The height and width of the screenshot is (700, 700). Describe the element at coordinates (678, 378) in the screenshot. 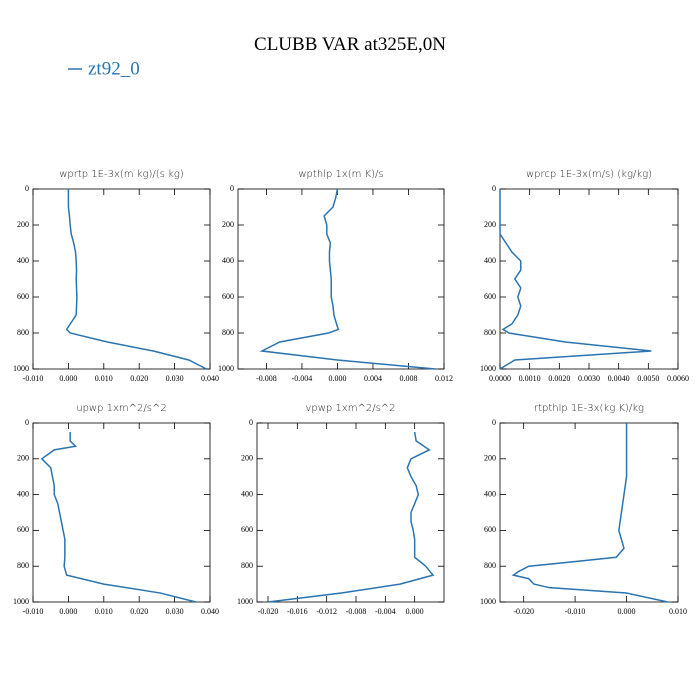

I see `x-tick-label: 0.0060` at that location.